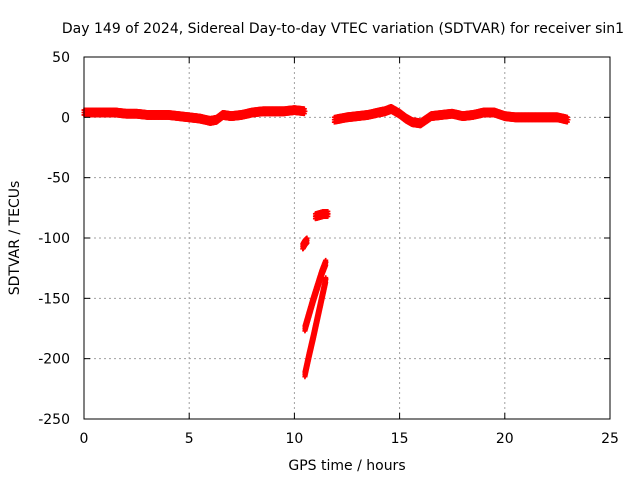  What do you see at coordinates (321, 215) in the screenshot?
I see `series-dropout-plateau` at bounding box center [321, 215].